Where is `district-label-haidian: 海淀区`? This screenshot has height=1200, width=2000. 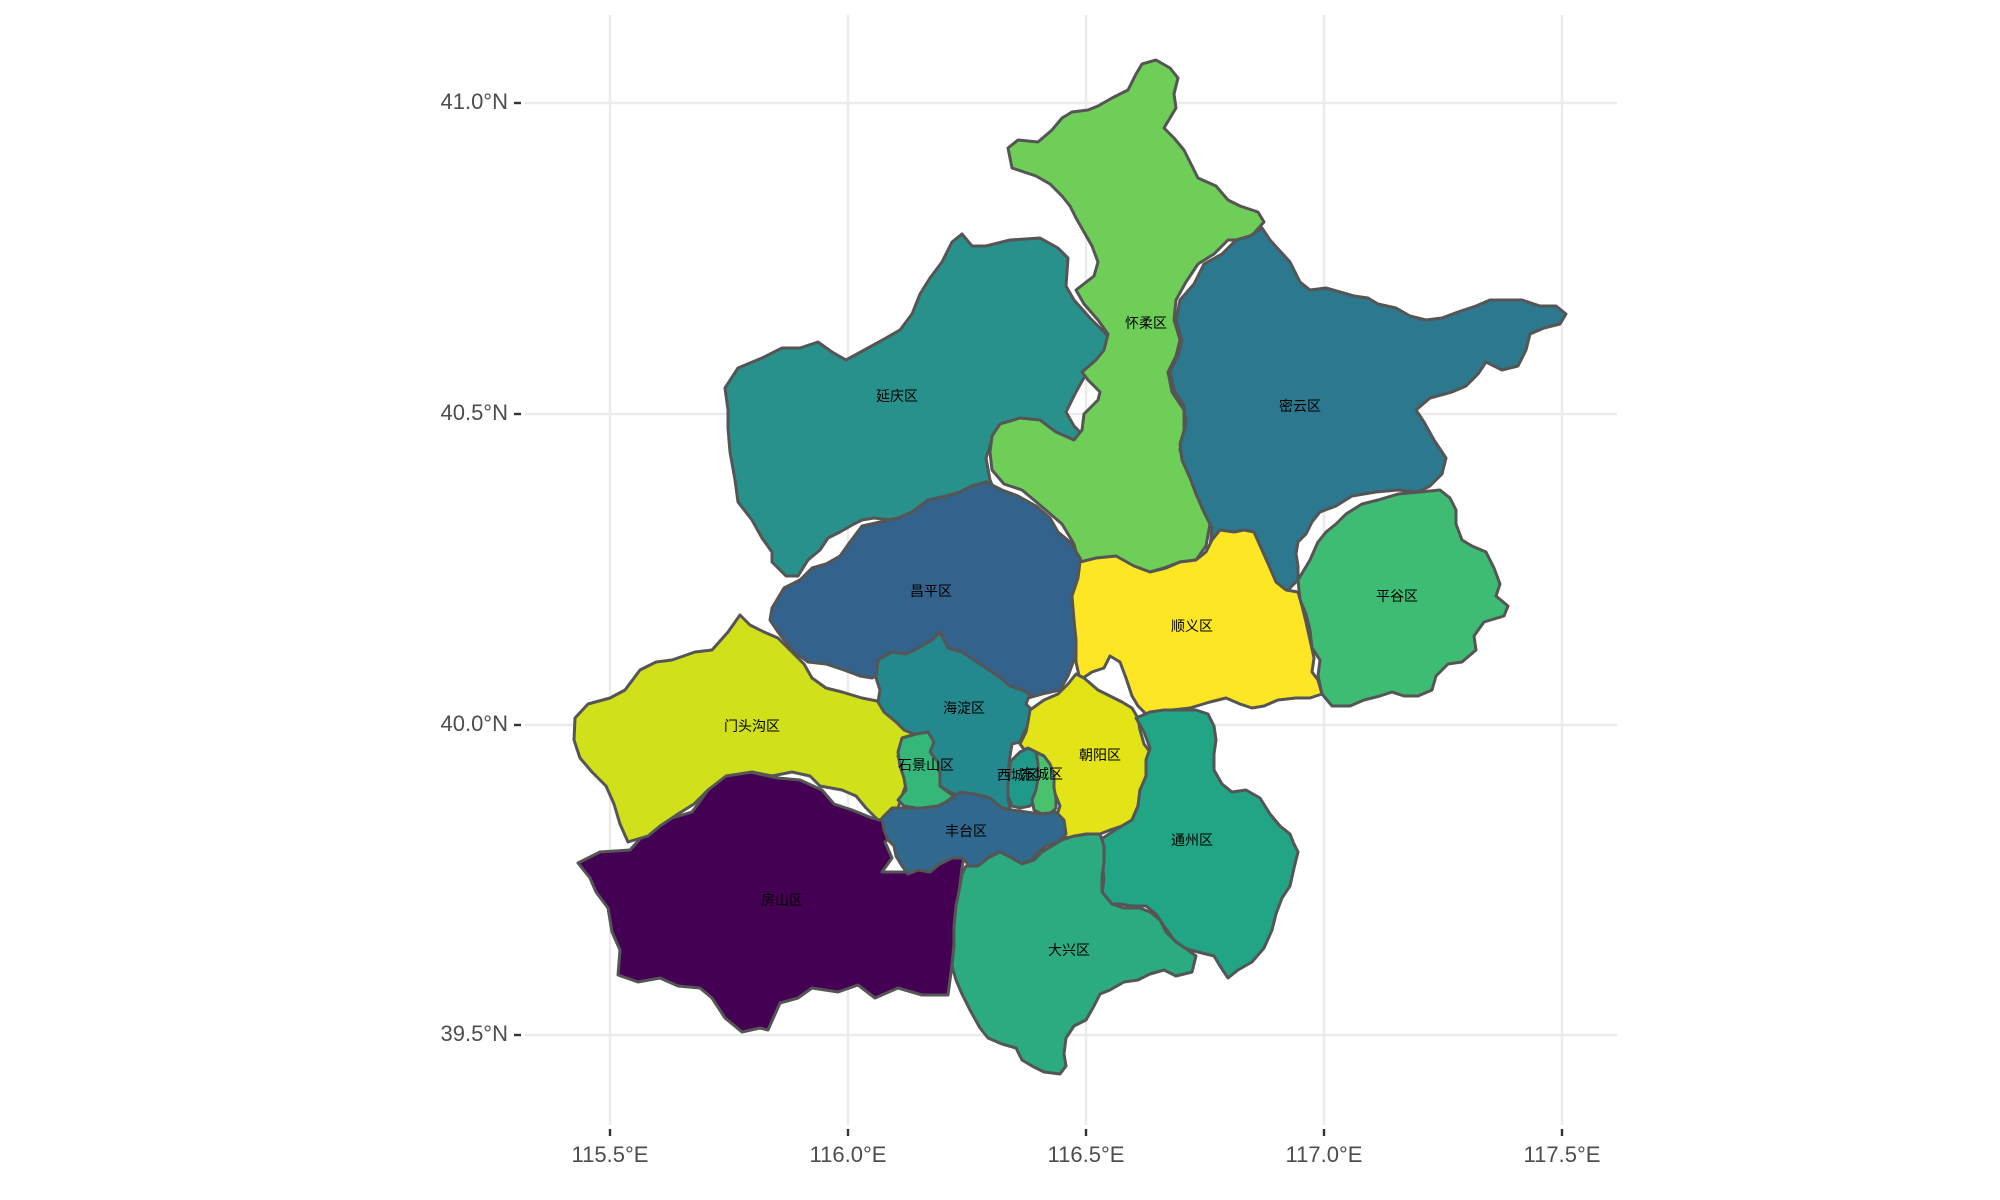
district-label-haidian: 海淀区 is located at coordinates (964, 709).